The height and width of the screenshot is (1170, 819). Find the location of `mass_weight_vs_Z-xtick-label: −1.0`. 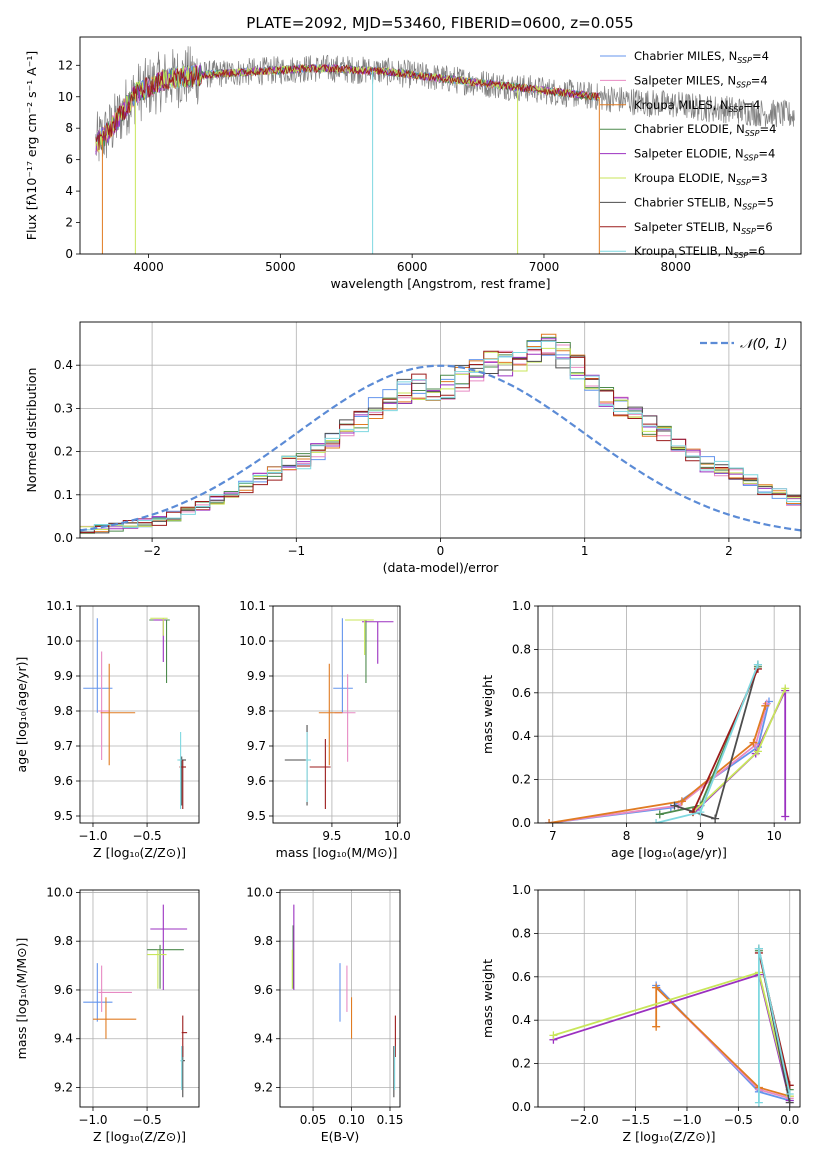

mass_weight_vs_Z-xtick-label: −1.0 is located at coordinates (686, 1120).